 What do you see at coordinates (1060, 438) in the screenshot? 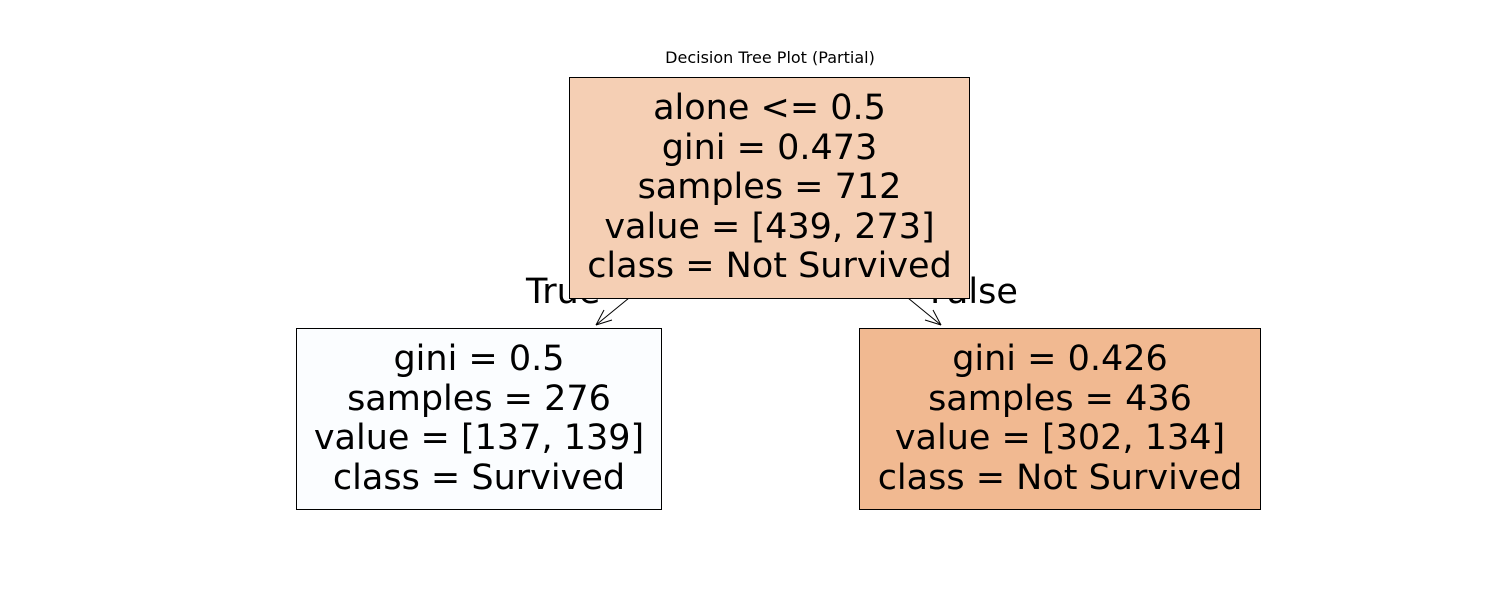
I see `node-right-value: value = [302, 134]` at bounding box center [1060, 438].